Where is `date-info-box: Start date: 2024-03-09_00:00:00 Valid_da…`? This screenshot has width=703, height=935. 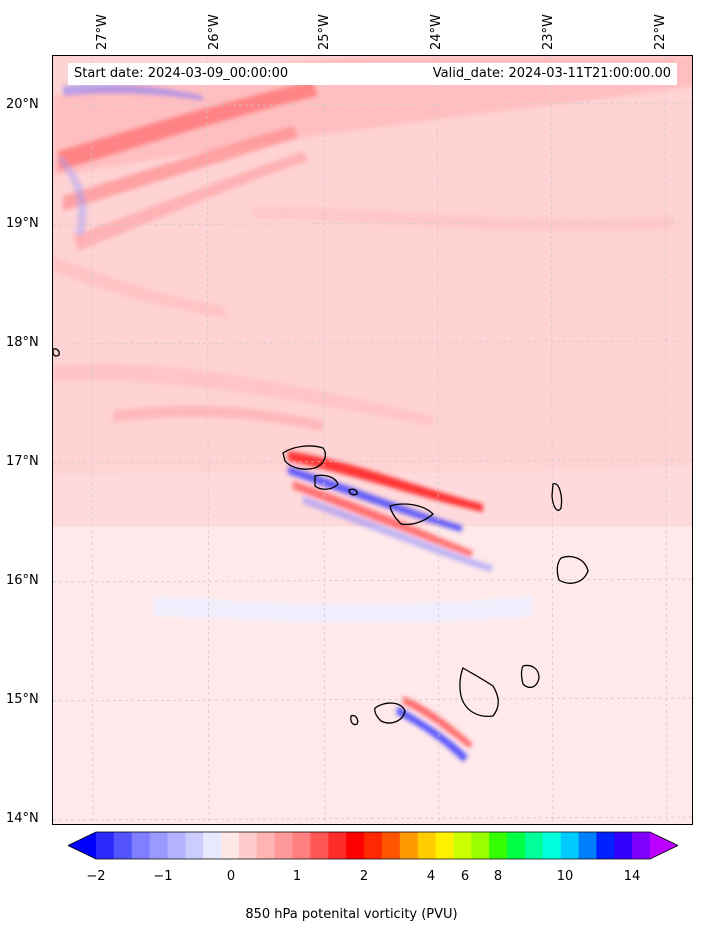
date-info-box: Start date: 2024-03-09_00:00:00 Valid_da… is located at coordinates (372, 74).